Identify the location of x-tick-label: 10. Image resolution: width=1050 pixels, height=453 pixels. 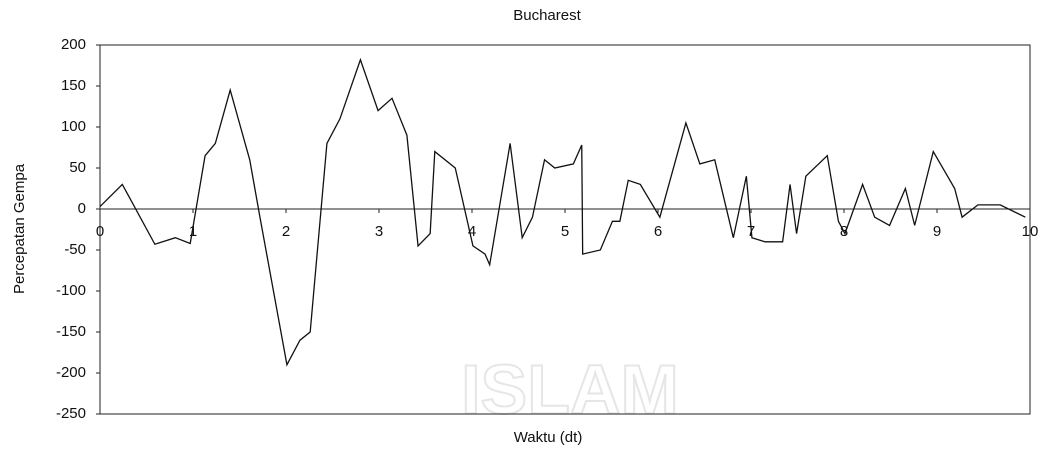
(1030, 231).